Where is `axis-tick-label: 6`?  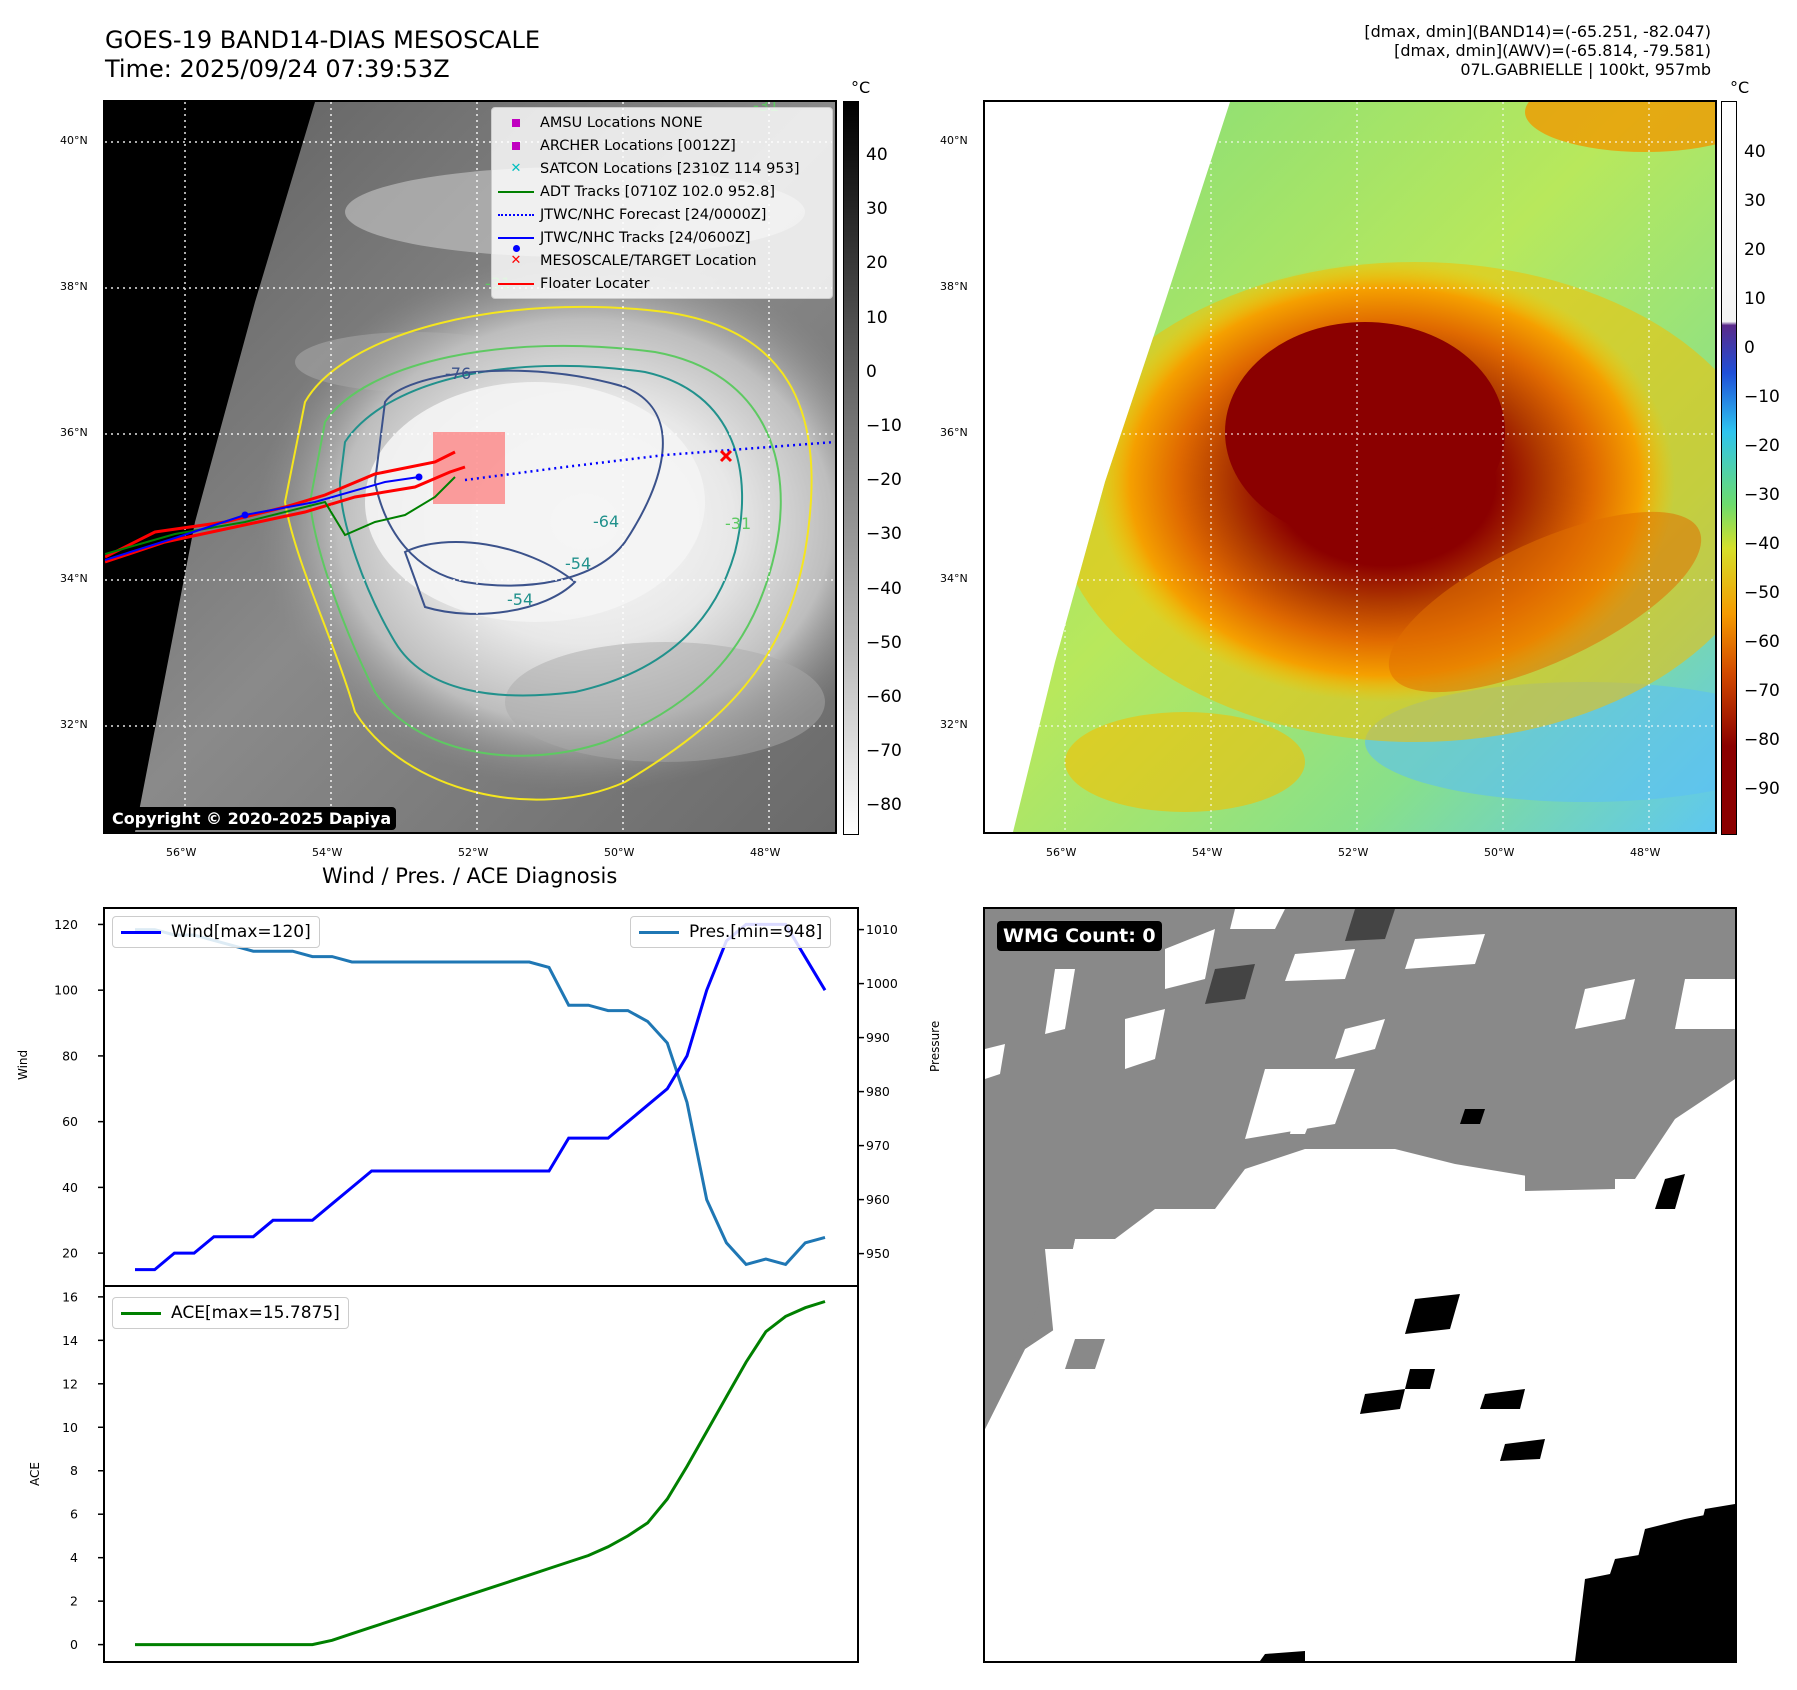
axis-tick-label: 6 is located at coordinates (74, 1514).